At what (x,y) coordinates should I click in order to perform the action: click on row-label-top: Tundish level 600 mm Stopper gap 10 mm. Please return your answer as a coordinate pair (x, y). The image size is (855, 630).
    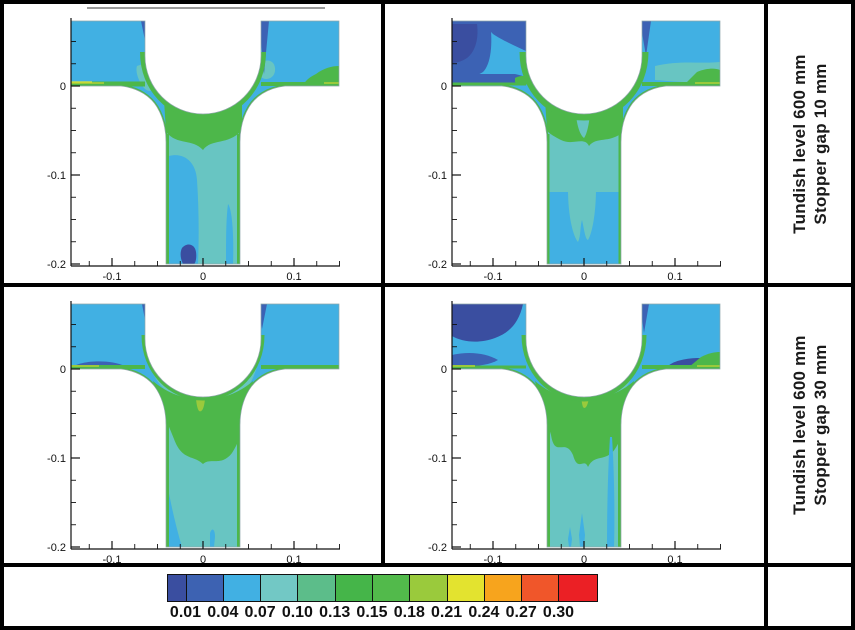
    Looking at the image, I should click on (810, 143).